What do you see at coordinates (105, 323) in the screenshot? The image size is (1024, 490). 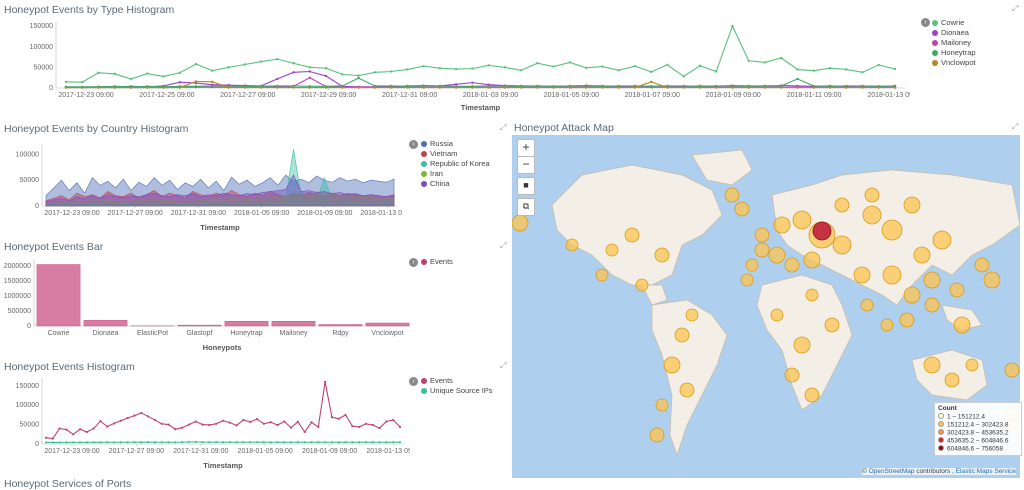 I see `bar` at bounding box center [105, 323].